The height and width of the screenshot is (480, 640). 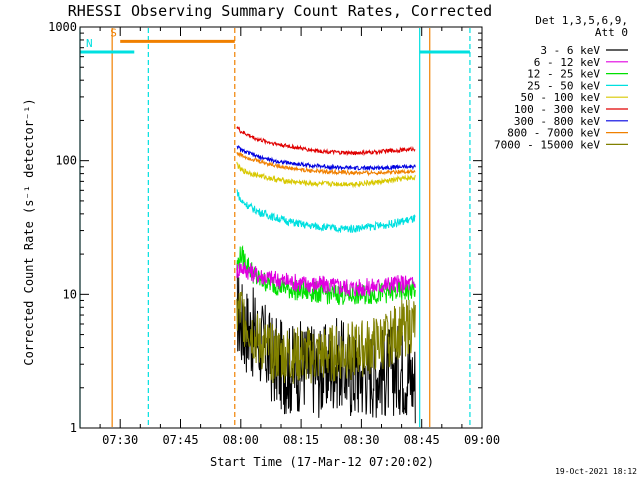 I want to click on y-tick-label-0: 1, so click(x=73, y=428).